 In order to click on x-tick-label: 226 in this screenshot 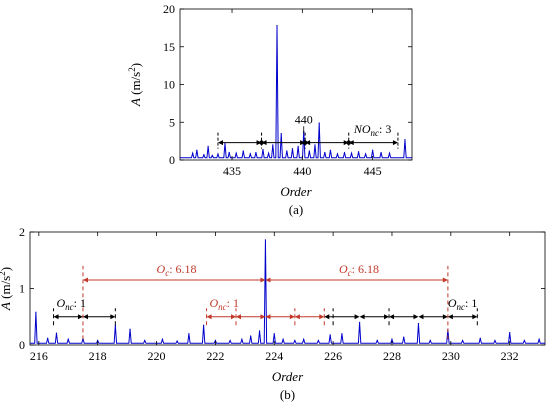, I will do `click(333, 356)`.